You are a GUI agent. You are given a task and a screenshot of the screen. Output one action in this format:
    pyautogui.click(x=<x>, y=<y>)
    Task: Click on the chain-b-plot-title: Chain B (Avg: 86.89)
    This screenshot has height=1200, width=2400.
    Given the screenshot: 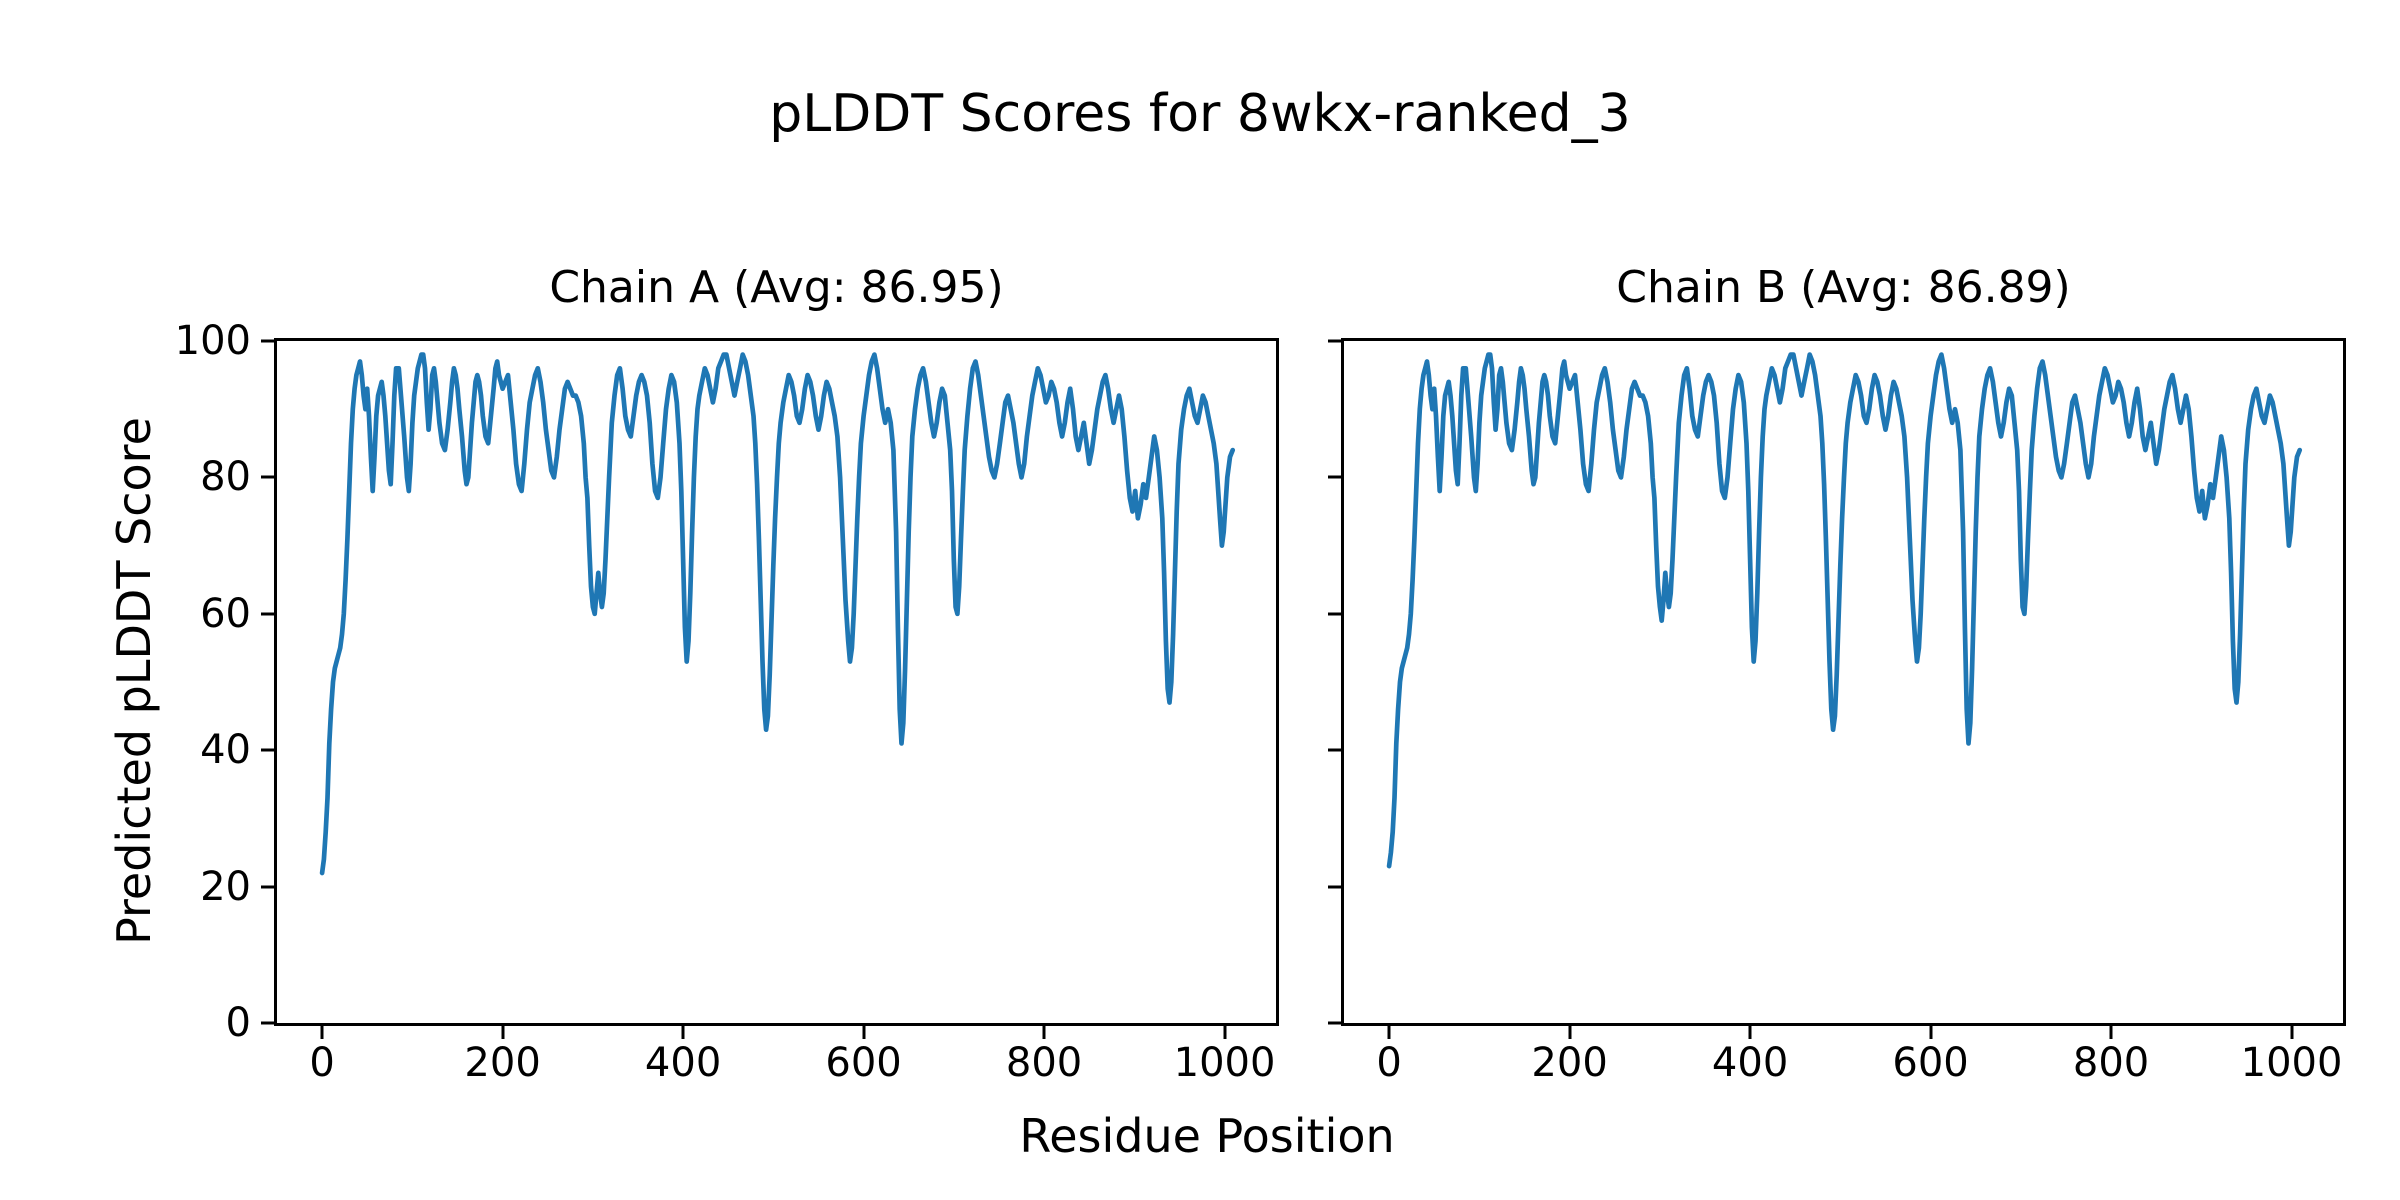 What is the action you would take?
    pyautogui.click(x=1843, y=287)
    